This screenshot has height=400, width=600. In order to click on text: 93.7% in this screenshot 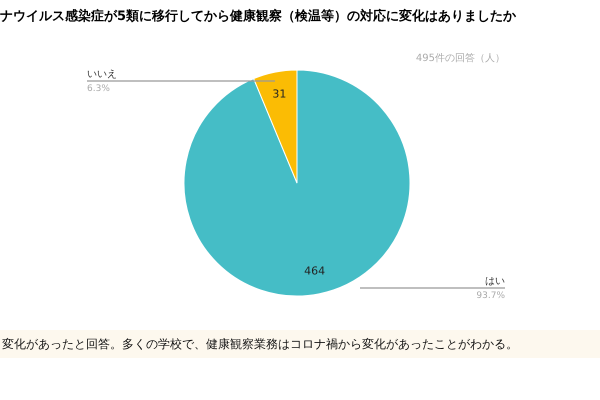, I will do `click(491, 296)`.